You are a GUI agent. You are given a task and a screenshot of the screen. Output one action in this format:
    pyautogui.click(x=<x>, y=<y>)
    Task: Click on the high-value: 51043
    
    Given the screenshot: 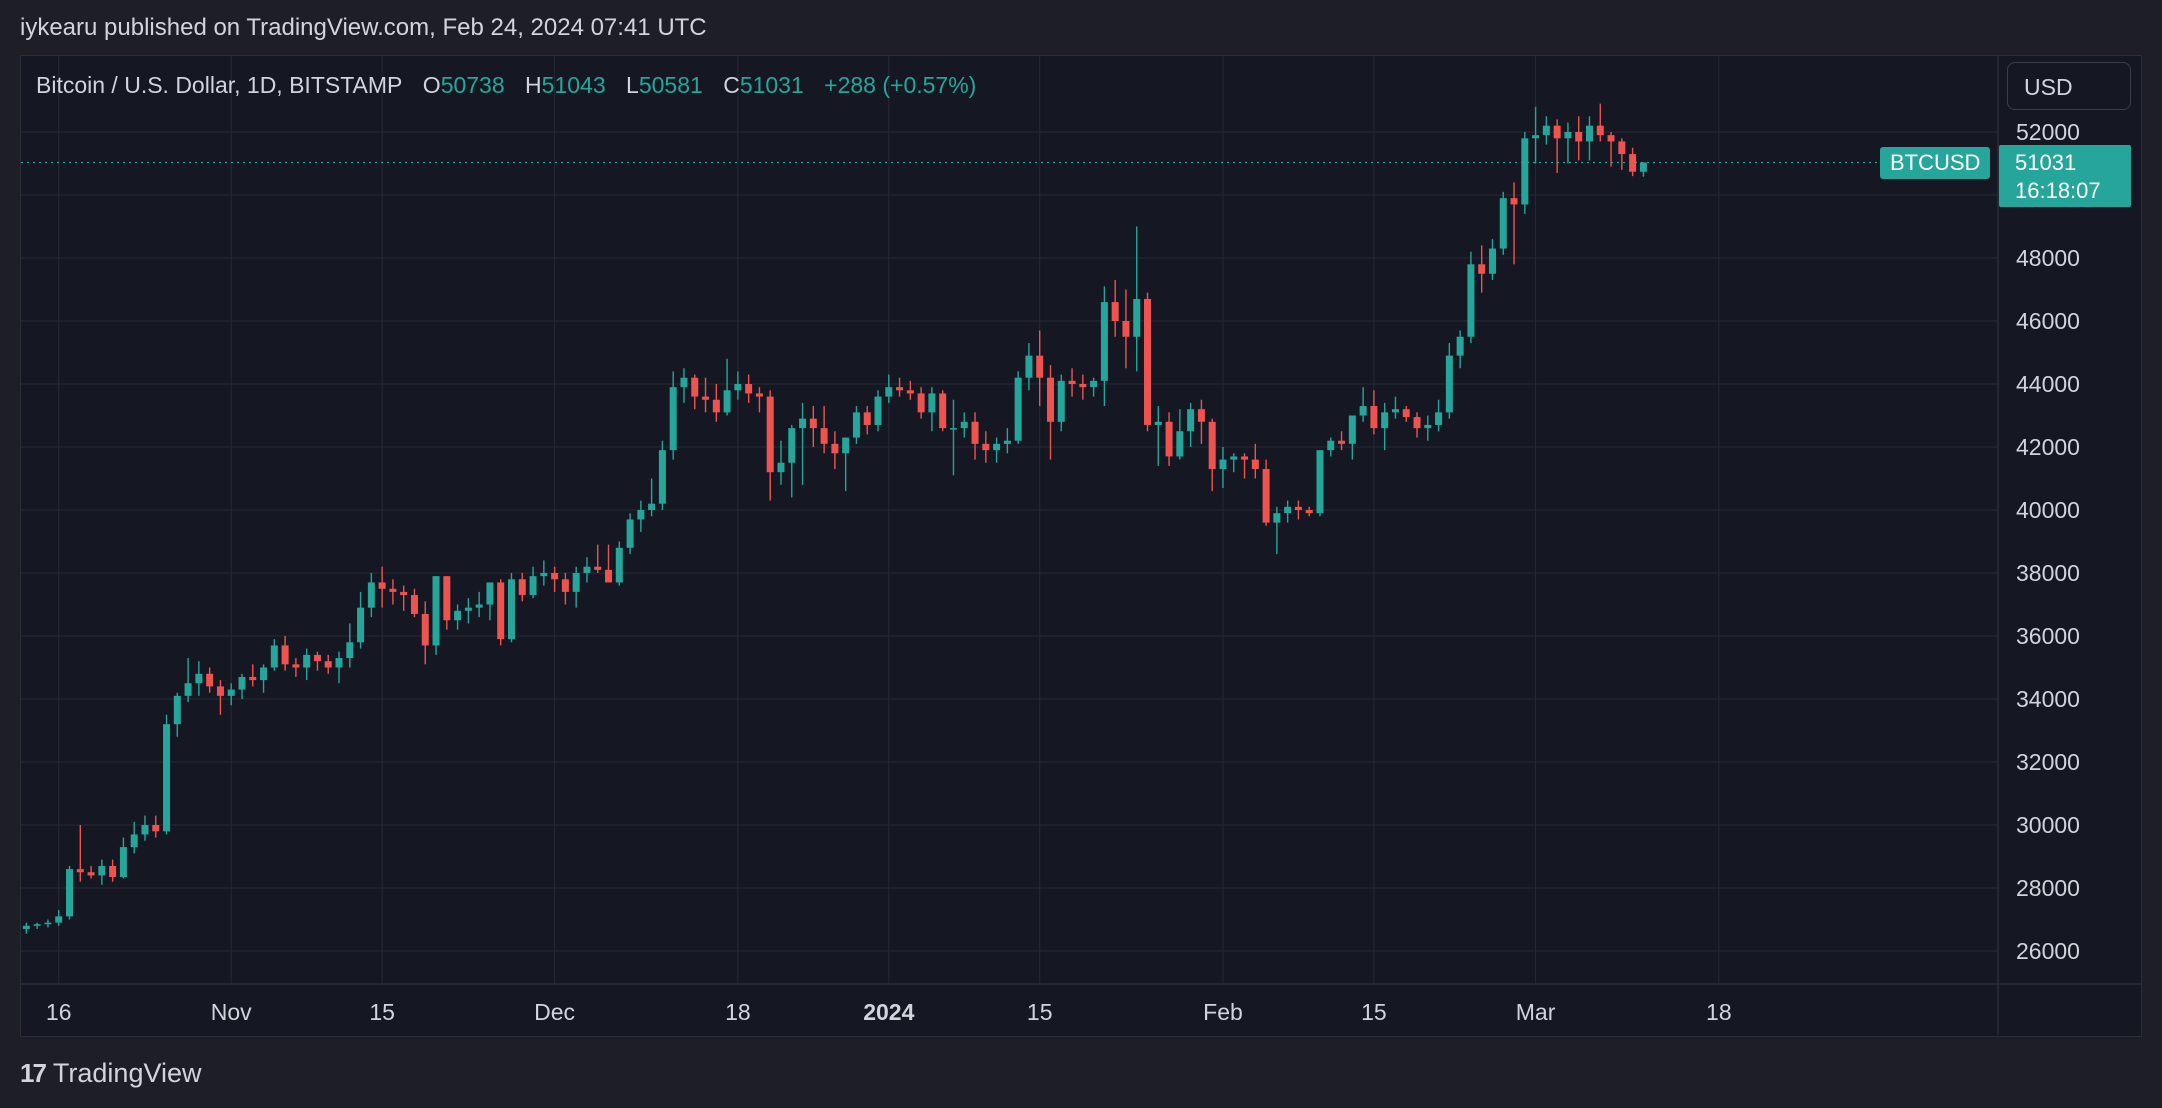 What is the action you would take?
    pyautogui.click(x=573, y=85)
    